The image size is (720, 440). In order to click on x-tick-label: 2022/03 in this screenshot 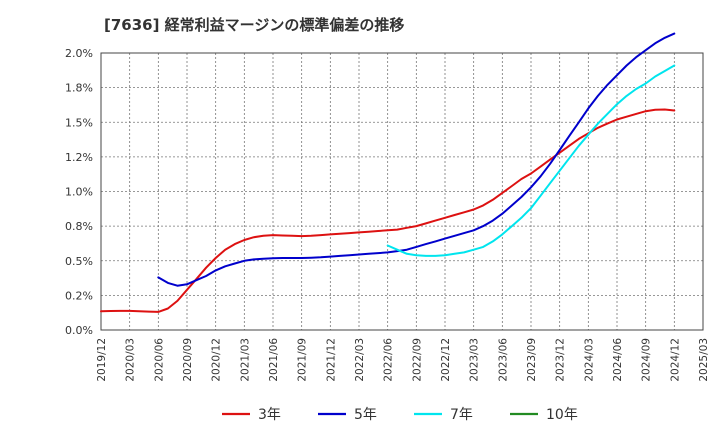, I will do `click(360, 360)`.